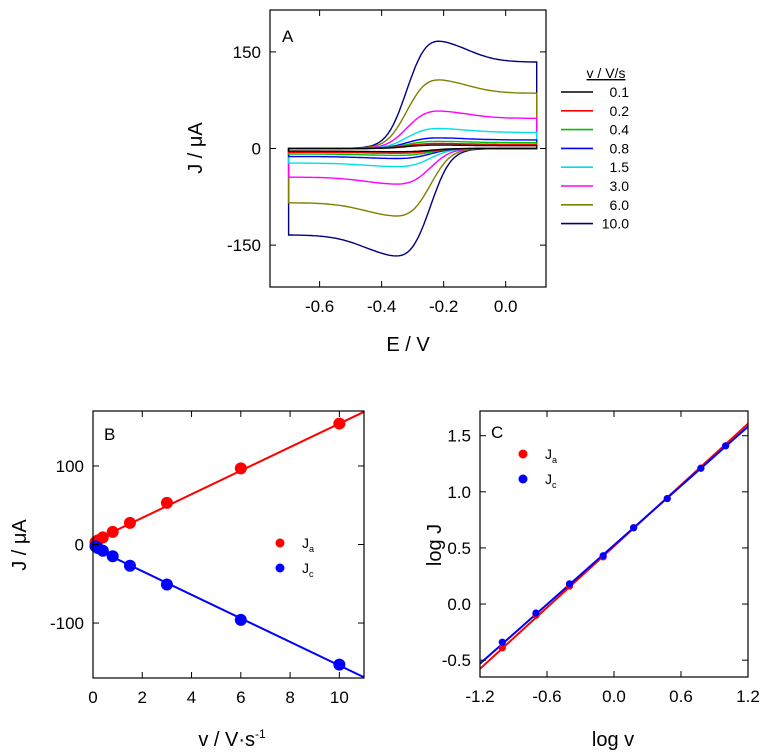  What do you see at coordinates (620, 148) in the screenshot?
I see `legend-label-0.8: 0.8` at bounding box center [620, 148].